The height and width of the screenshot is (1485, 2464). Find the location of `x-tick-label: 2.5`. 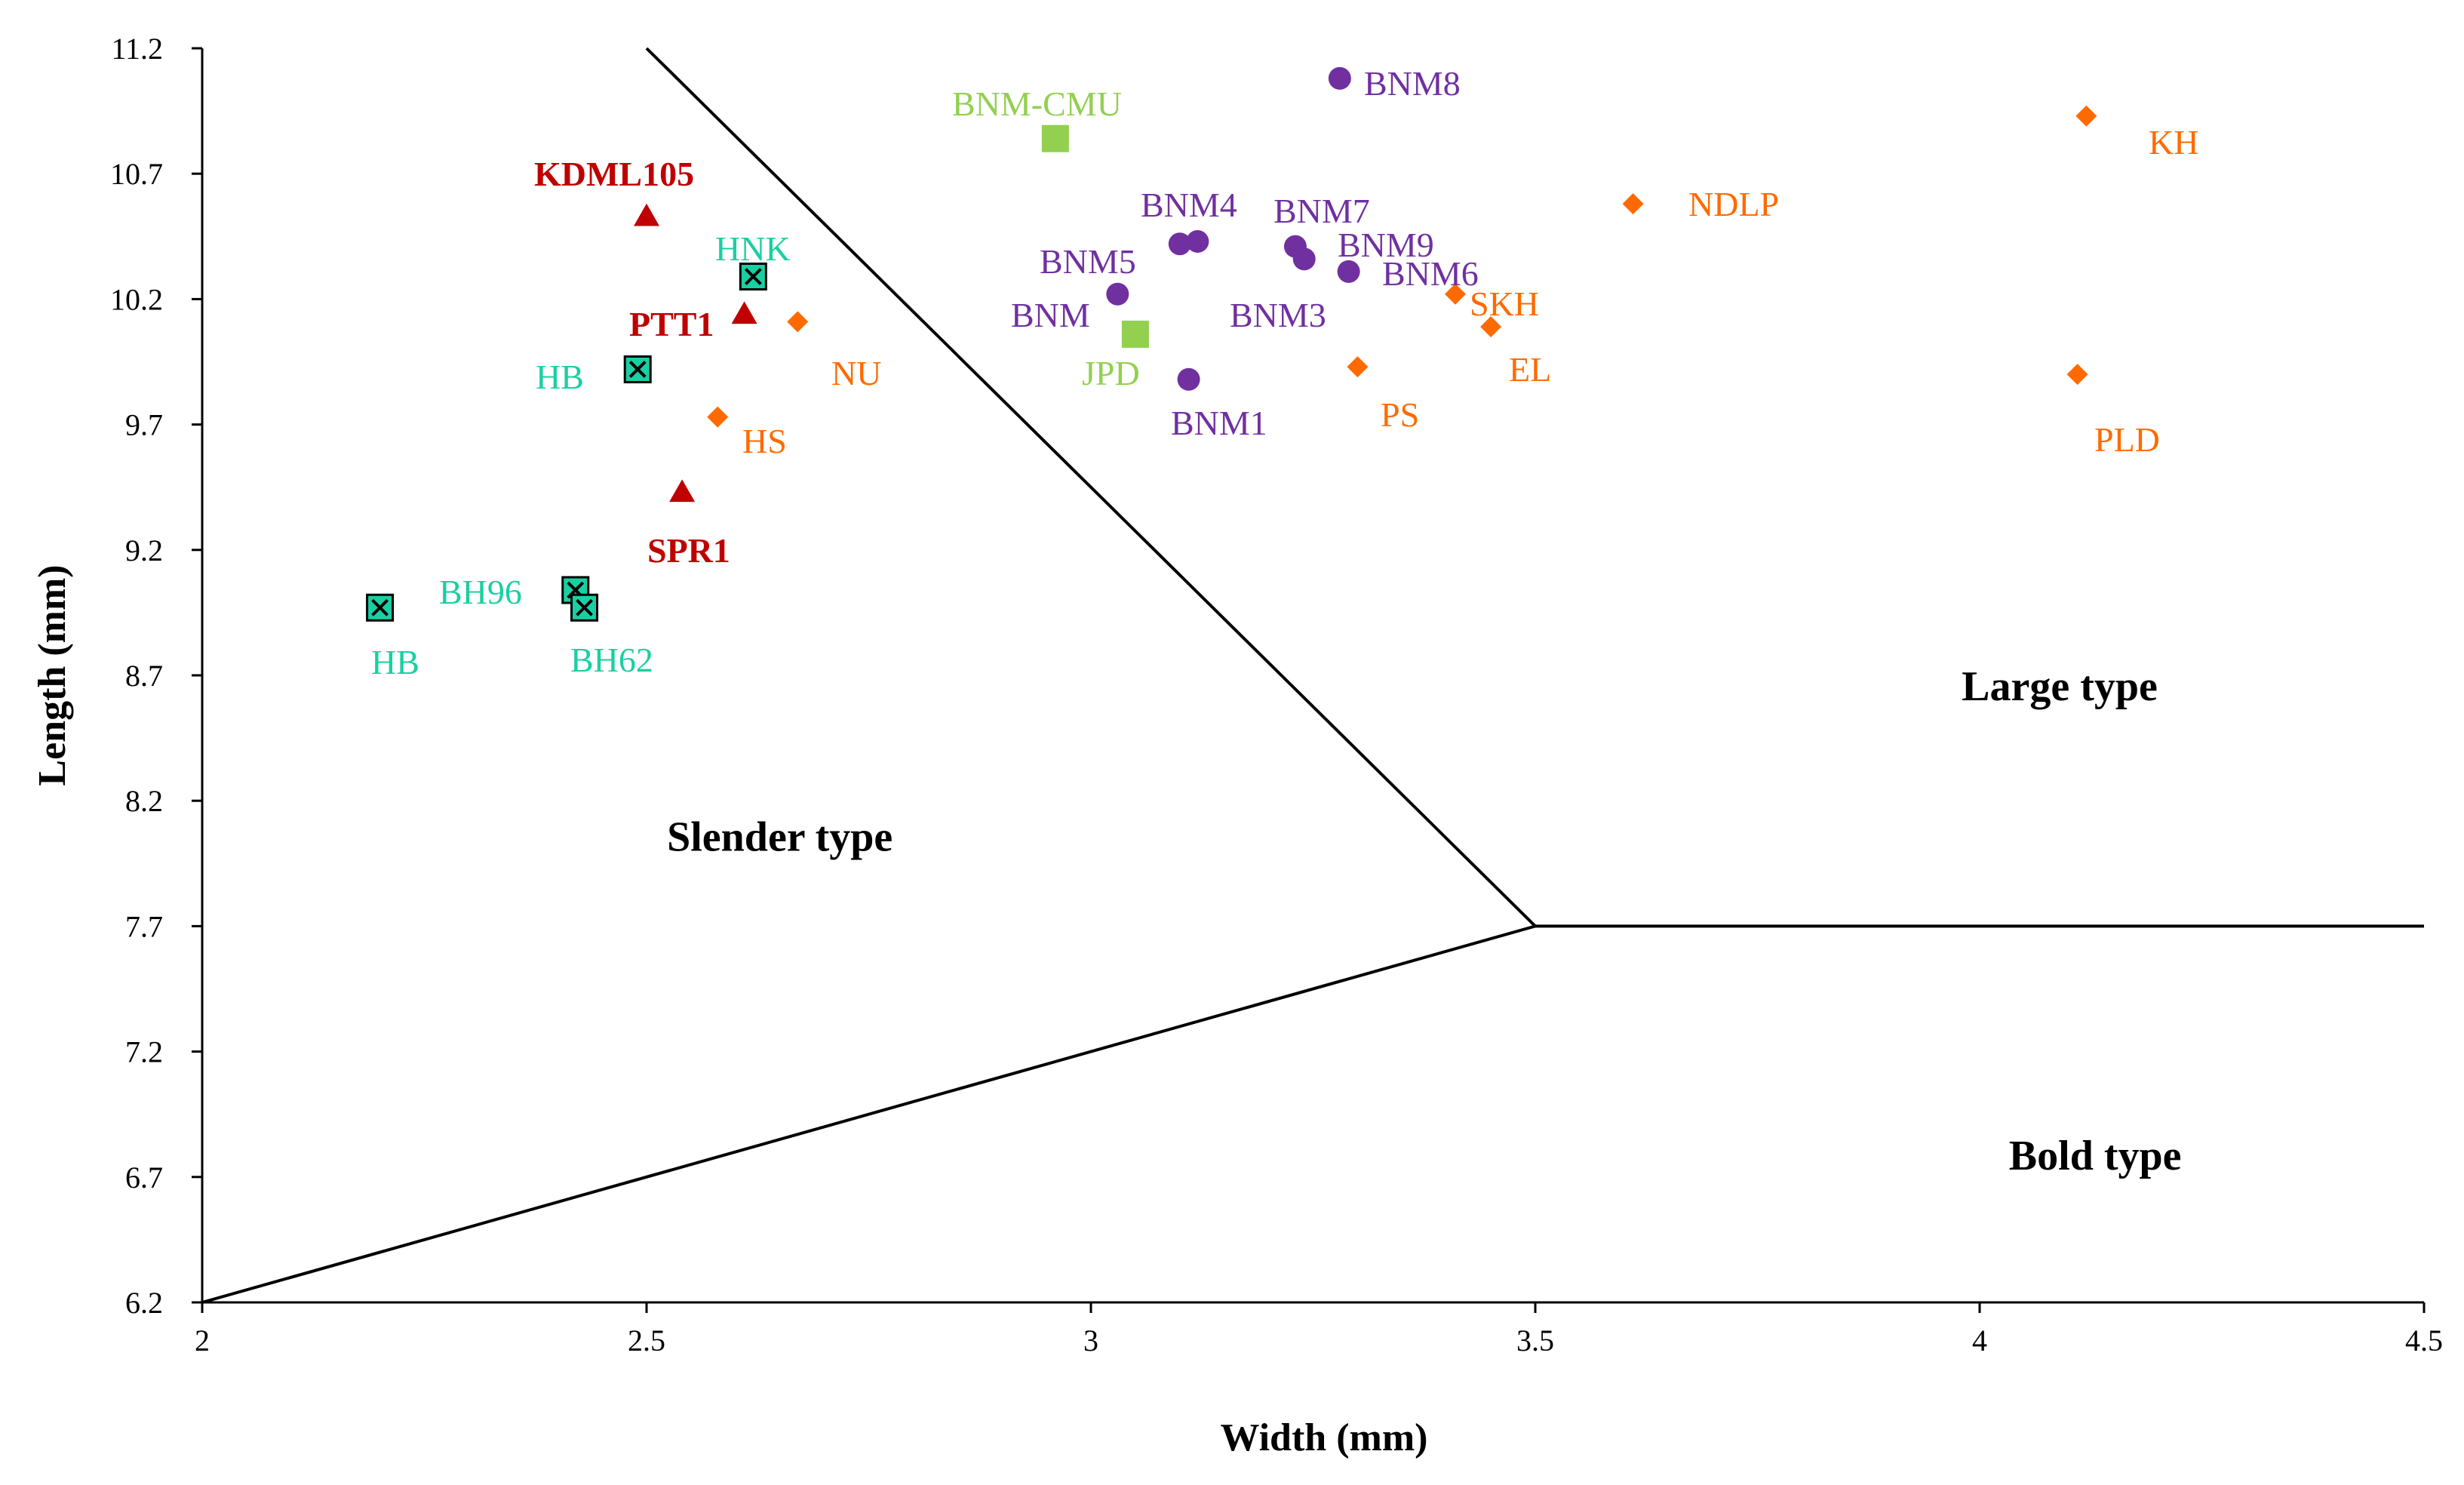

x-tick-label: 2.5 is located at coordinates (646, 1340).